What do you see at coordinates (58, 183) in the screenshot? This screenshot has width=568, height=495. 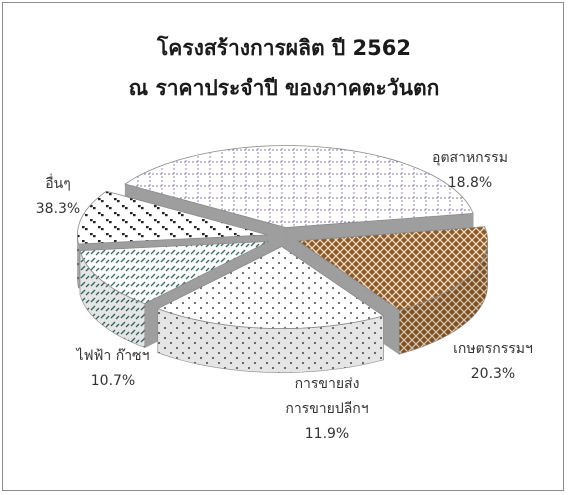 I see `slice-name: อื่นๆ` at bounding box center [58, 183].